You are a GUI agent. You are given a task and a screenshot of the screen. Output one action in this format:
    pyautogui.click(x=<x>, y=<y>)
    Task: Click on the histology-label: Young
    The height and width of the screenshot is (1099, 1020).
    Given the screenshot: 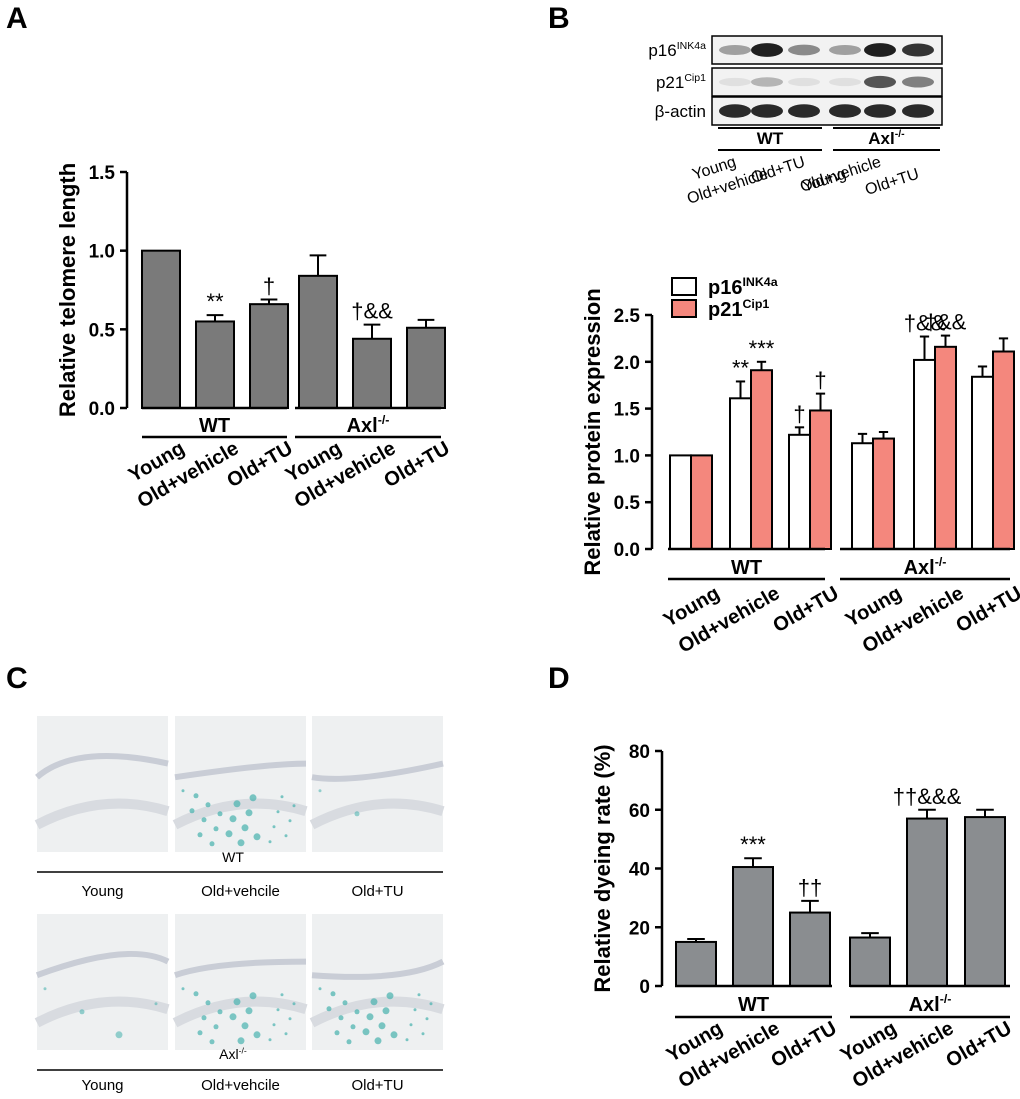 What is the action you would take?
    pyautogui.click(x=103, y=891)
    